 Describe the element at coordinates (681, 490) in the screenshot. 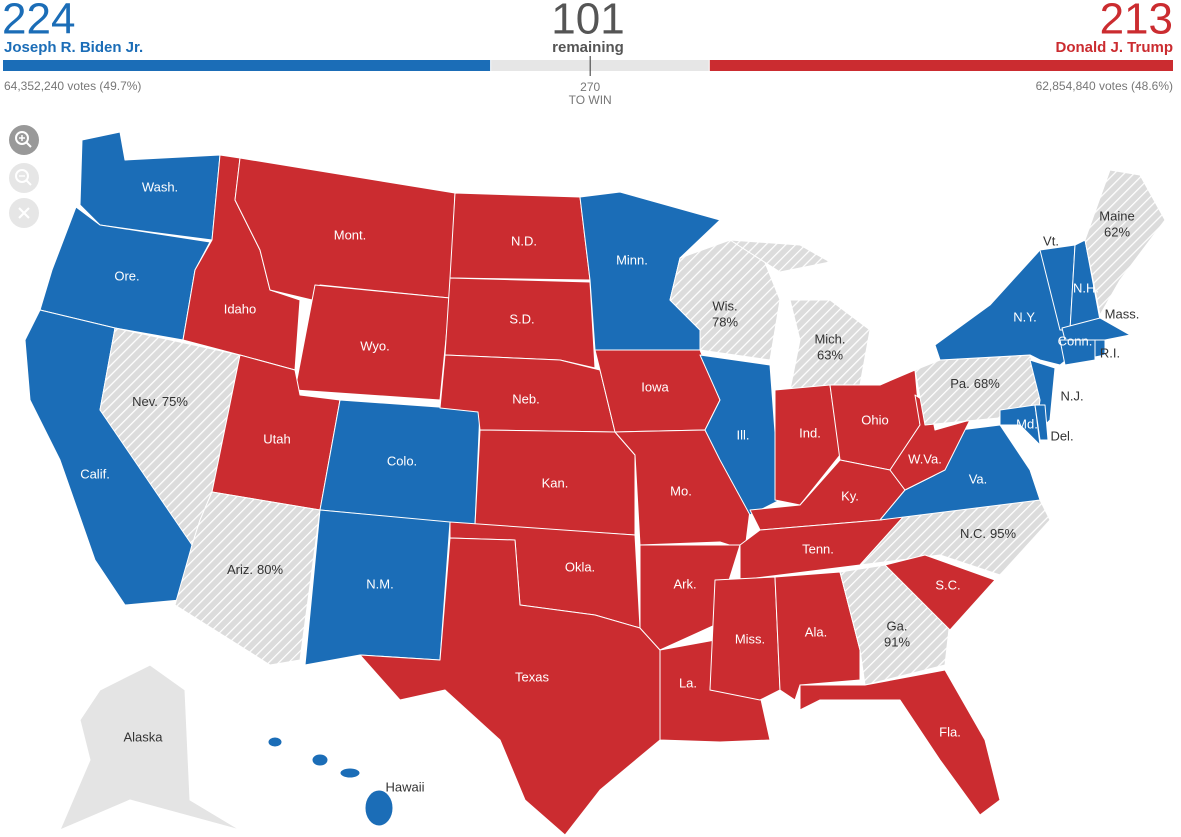

I see `state-label: Mo.` at that location.